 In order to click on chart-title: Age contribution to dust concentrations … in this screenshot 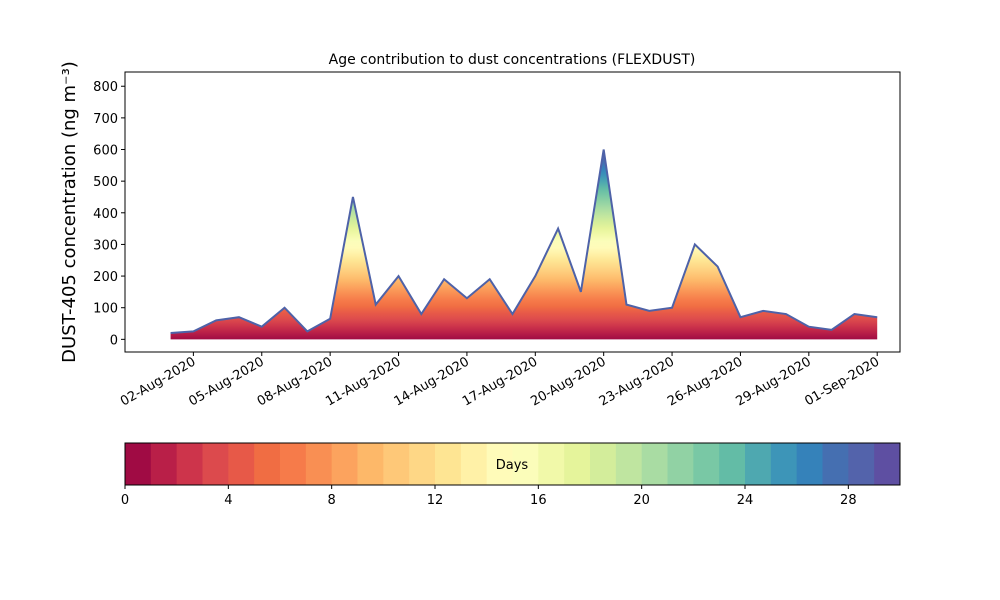, I will do `click(512, 60)`.